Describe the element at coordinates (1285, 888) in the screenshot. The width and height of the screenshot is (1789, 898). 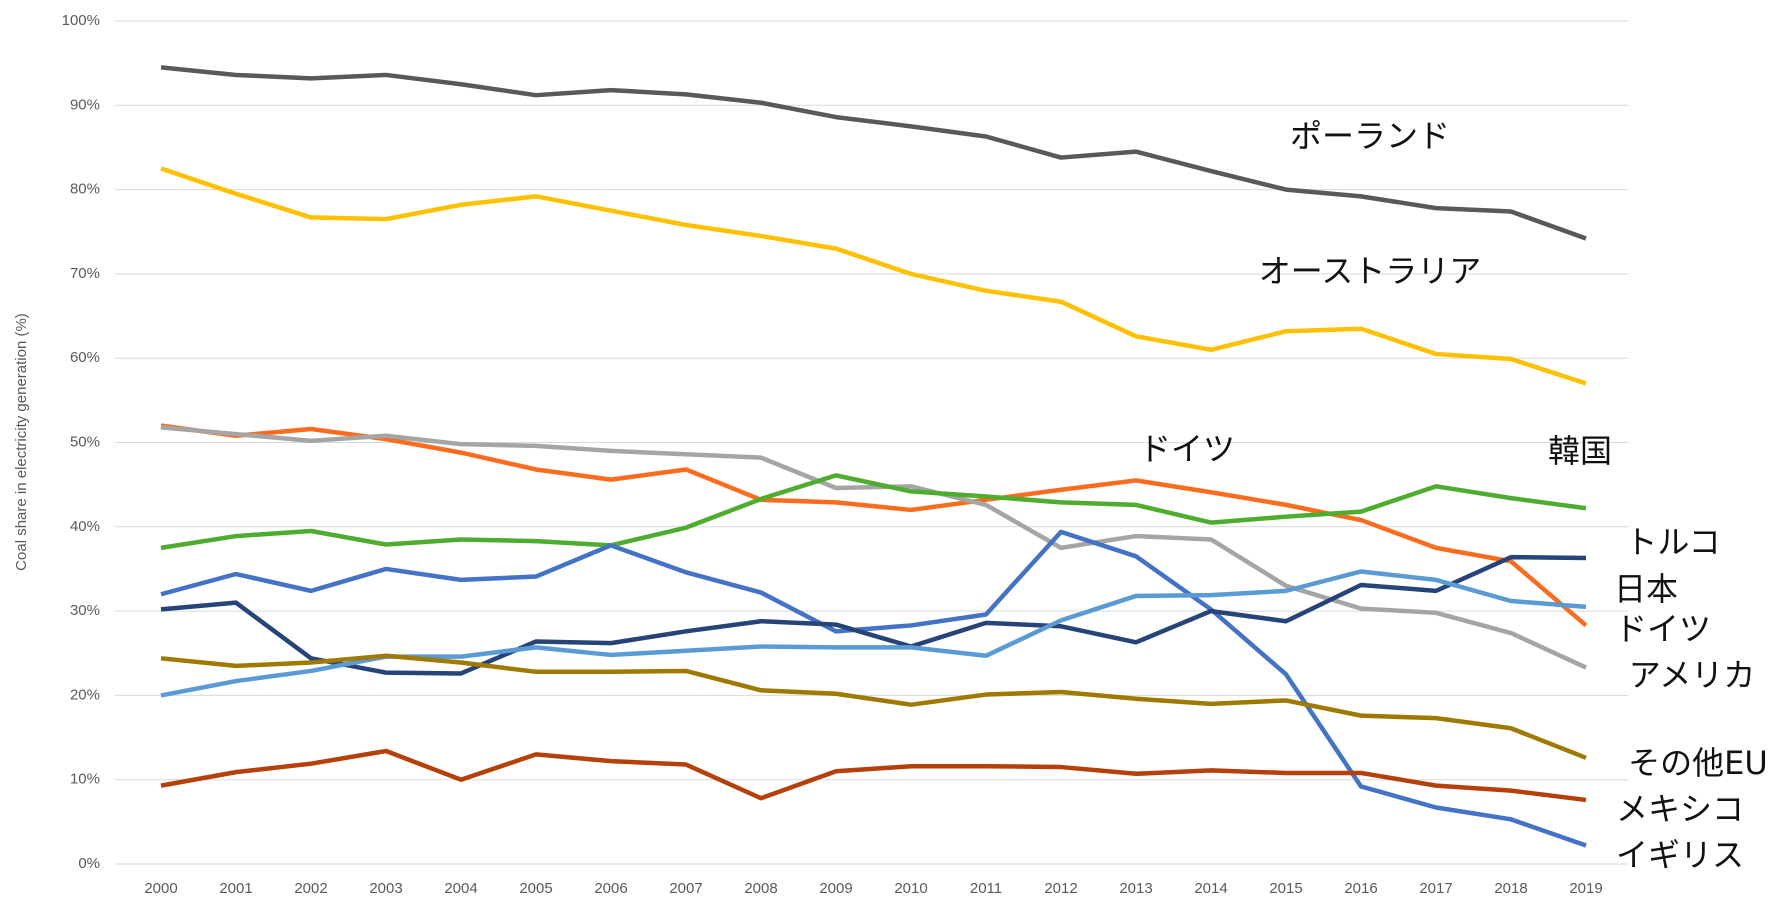
I see `x-tick-label: 2015` at that location.